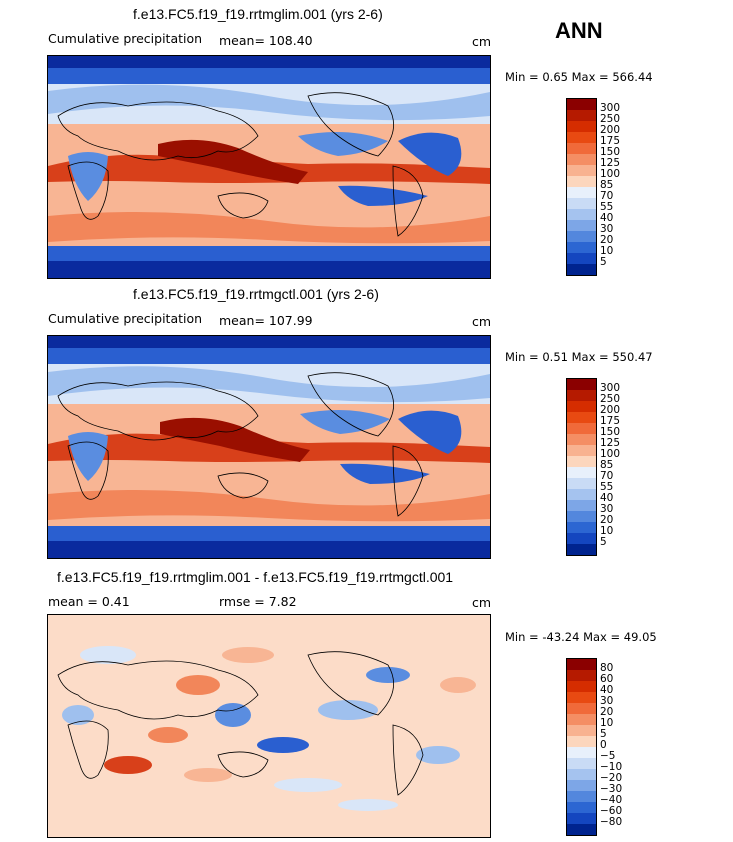 The height and width of the screenshot is (842, 733). What do you see at coordinates (607, 668) in the screenshot?
I see `colorbar-tick-label: 80` at bounding box center [607, 668].